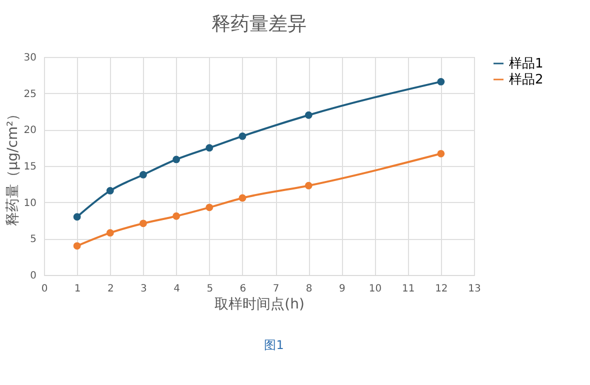  I want to click on x-tick-label: 4, so click(177, 289).